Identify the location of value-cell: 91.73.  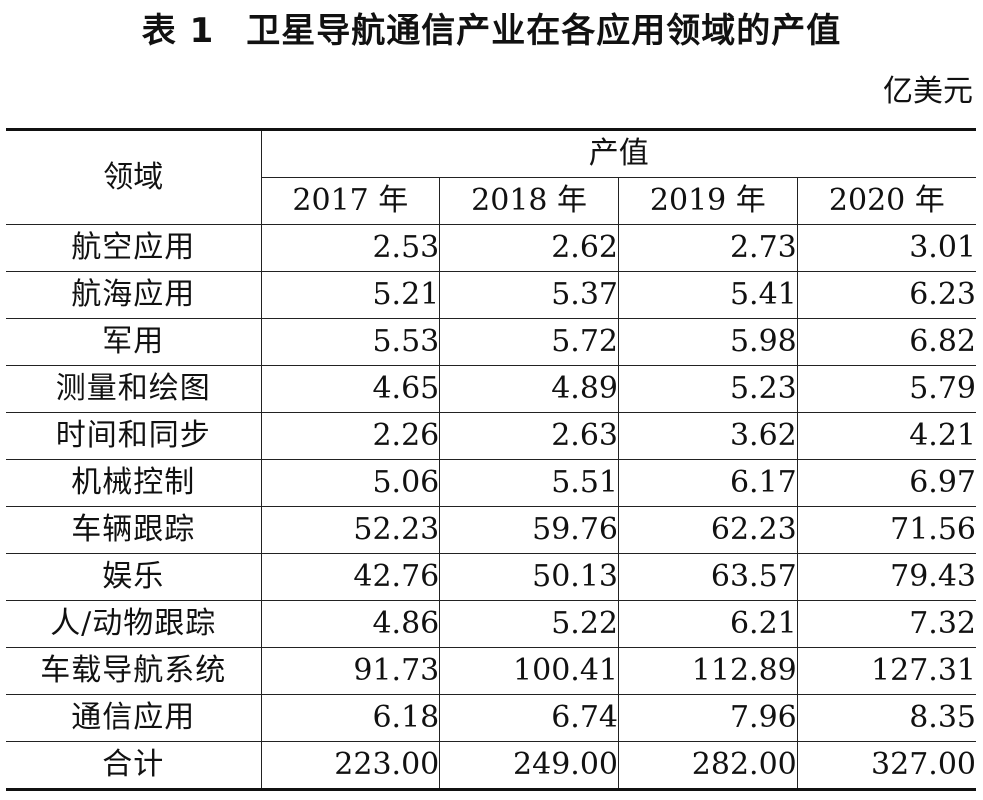
(350, 671).